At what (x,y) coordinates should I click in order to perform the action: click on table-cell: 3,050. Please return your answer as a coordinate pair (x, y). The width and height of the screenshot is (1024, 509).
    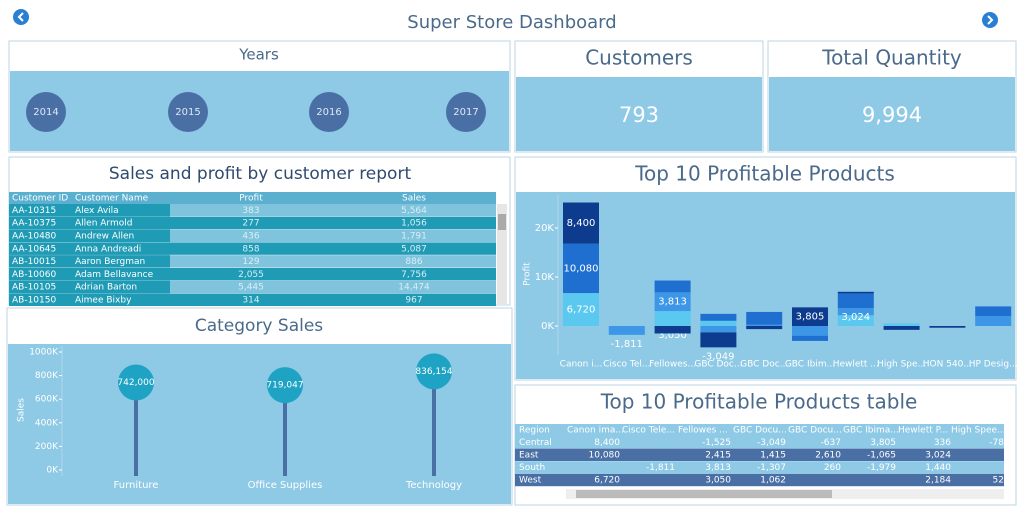
    Looking at the image, I should click on (718, 481).